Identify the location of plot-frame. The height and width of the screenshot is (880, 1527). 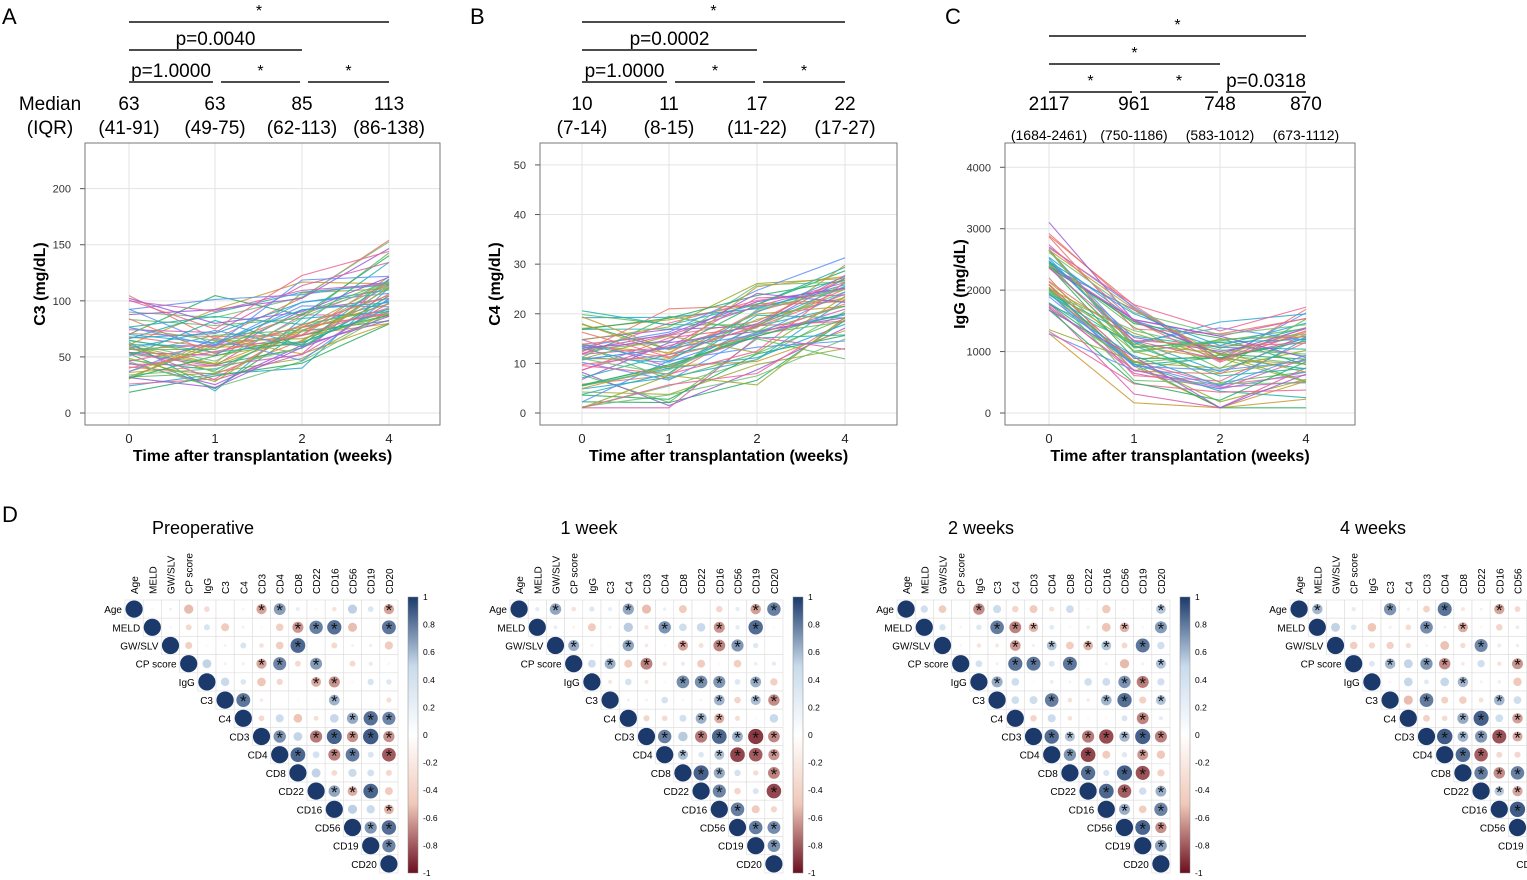
(1180, 284).